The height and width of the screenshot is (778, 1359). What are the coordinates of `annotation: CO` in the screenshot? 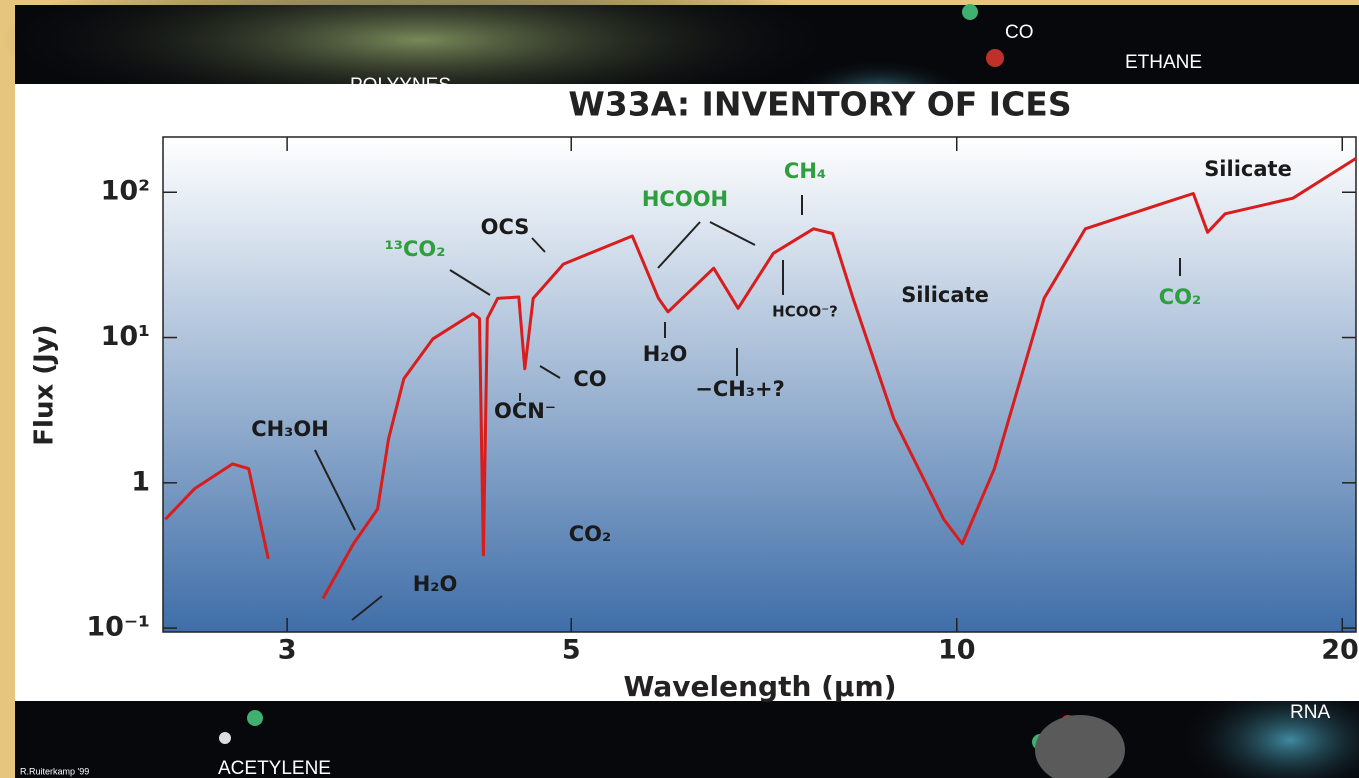 It's located at (589, 379).